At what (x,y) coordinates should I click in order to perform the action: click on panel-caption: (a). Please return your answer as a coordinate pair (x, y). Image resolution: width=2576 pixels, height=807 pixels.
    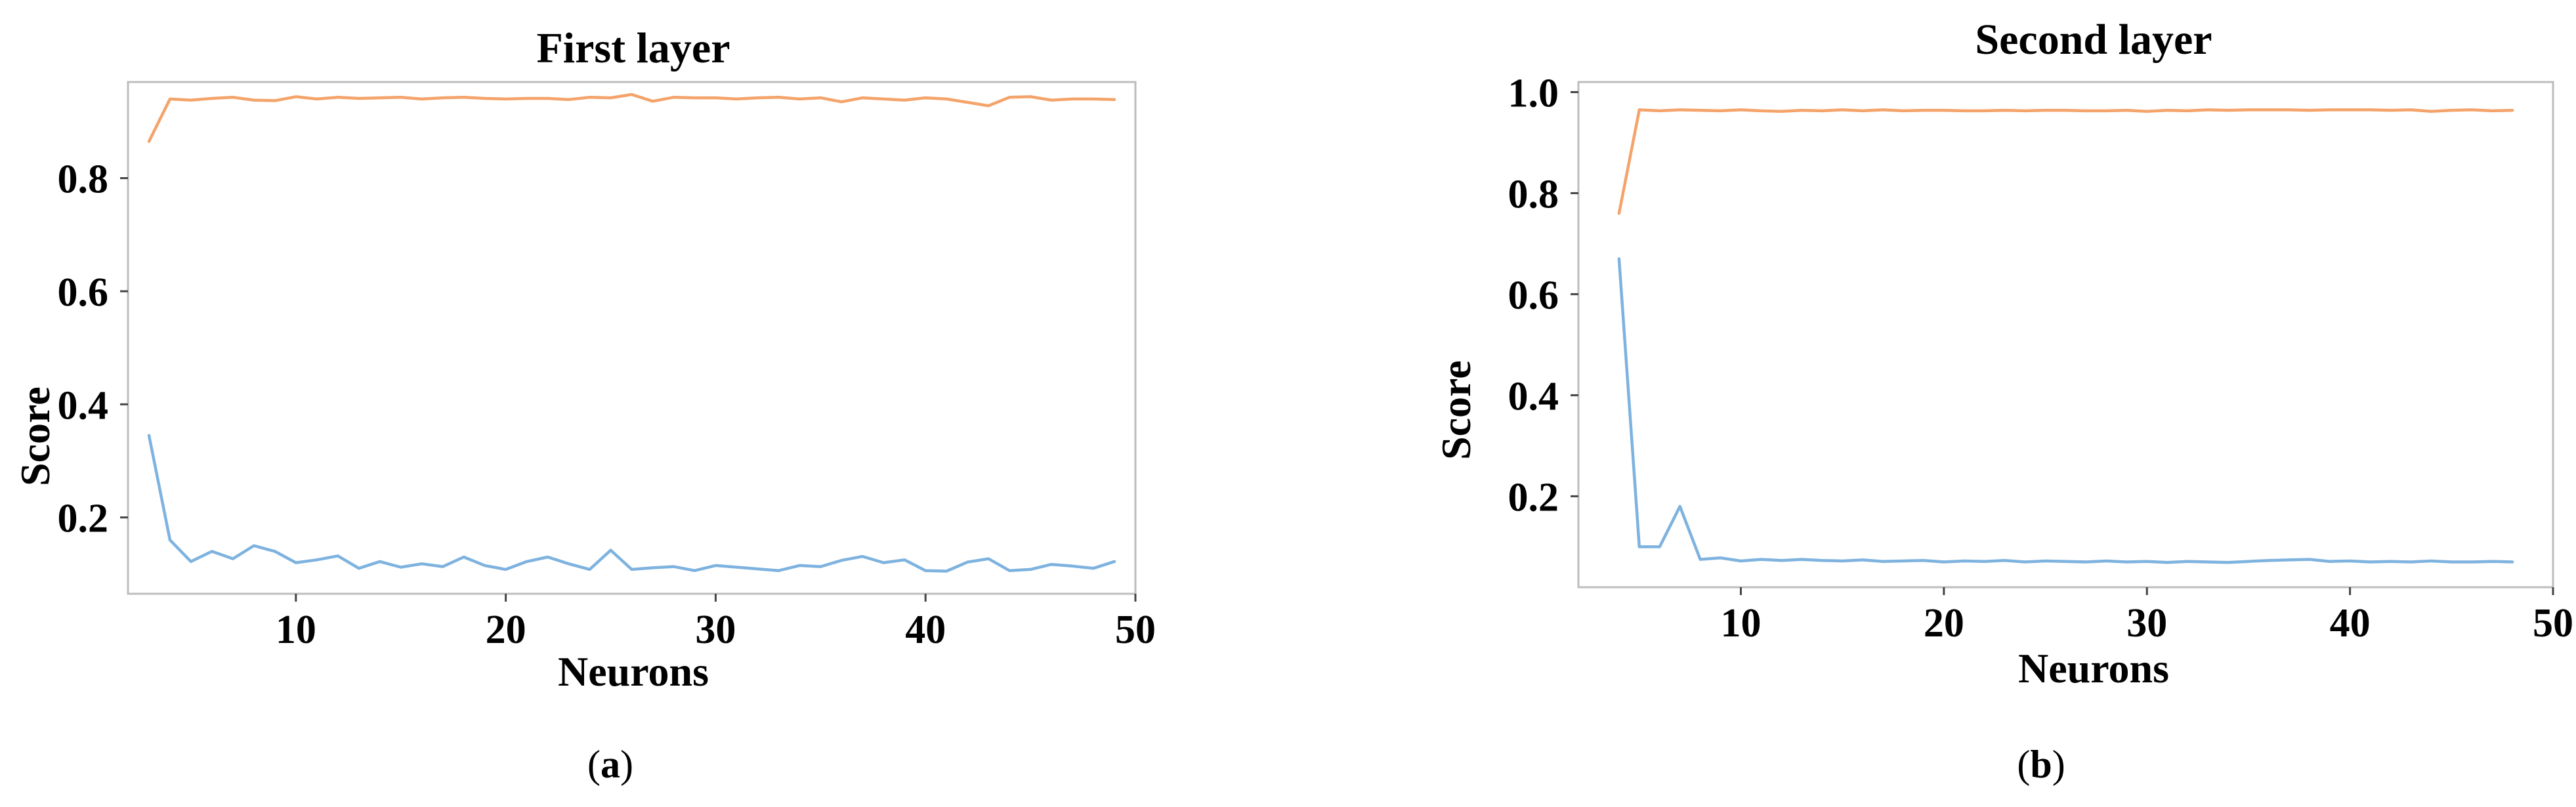
    Looking at the image, I should click on (610, 764).